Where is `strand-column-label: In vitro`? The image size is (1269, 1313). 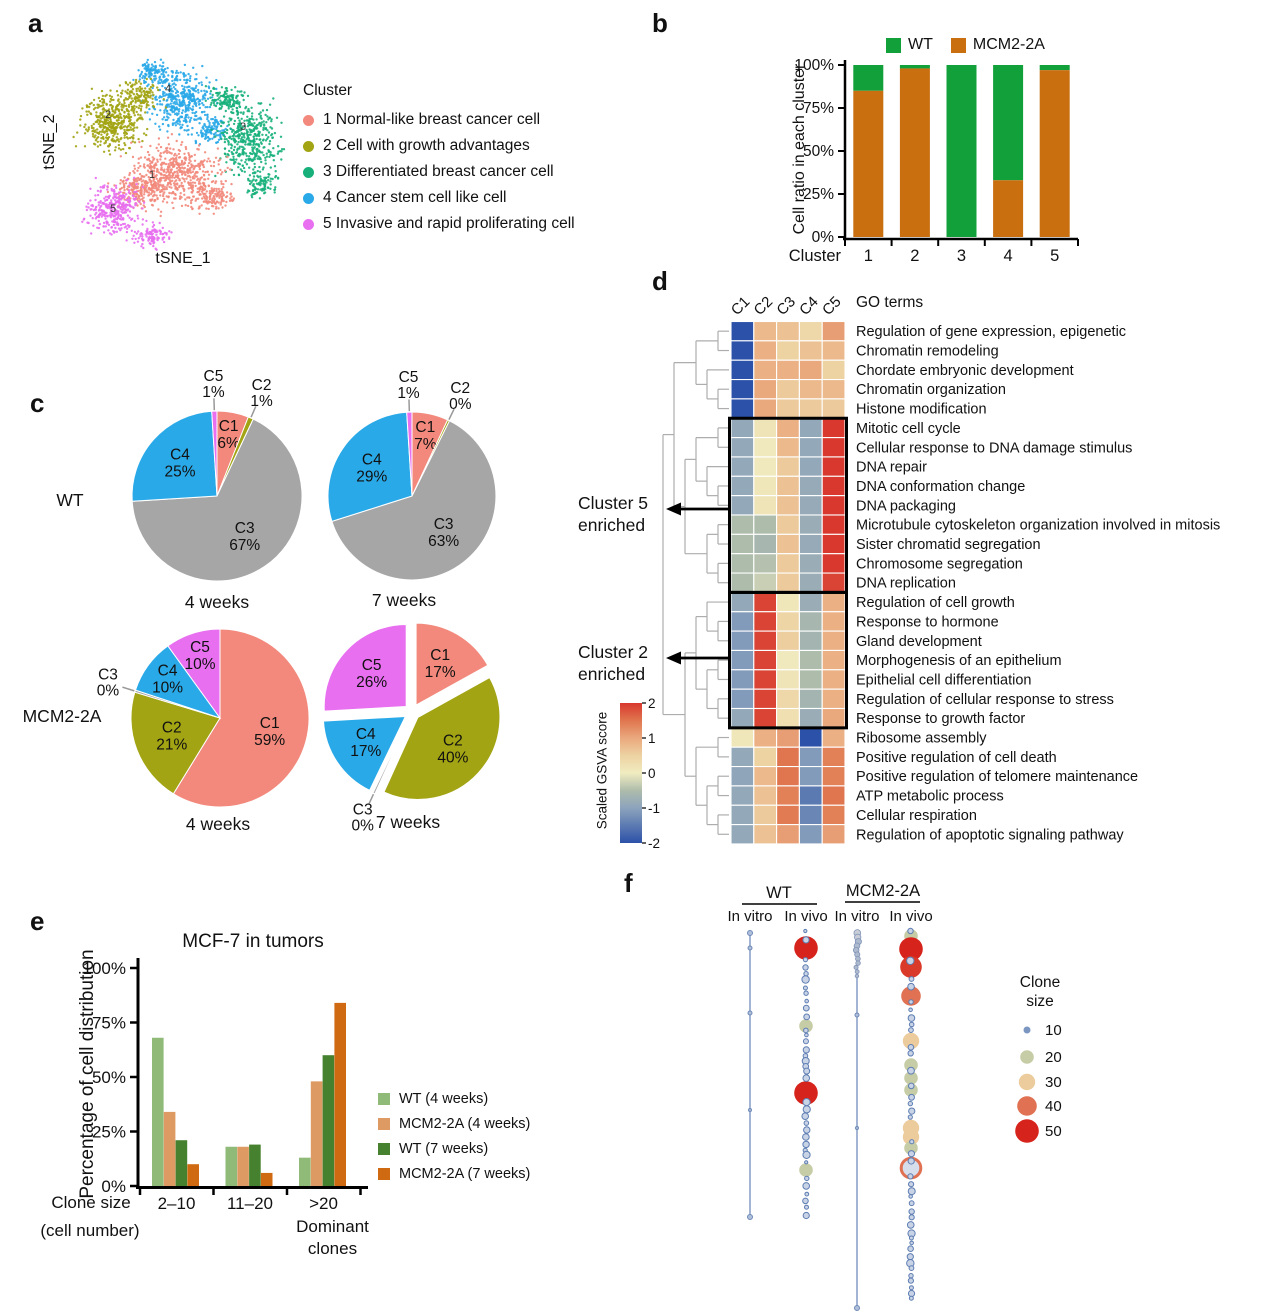
strand-column-label: In vitro is located at coordinates (856, 916).